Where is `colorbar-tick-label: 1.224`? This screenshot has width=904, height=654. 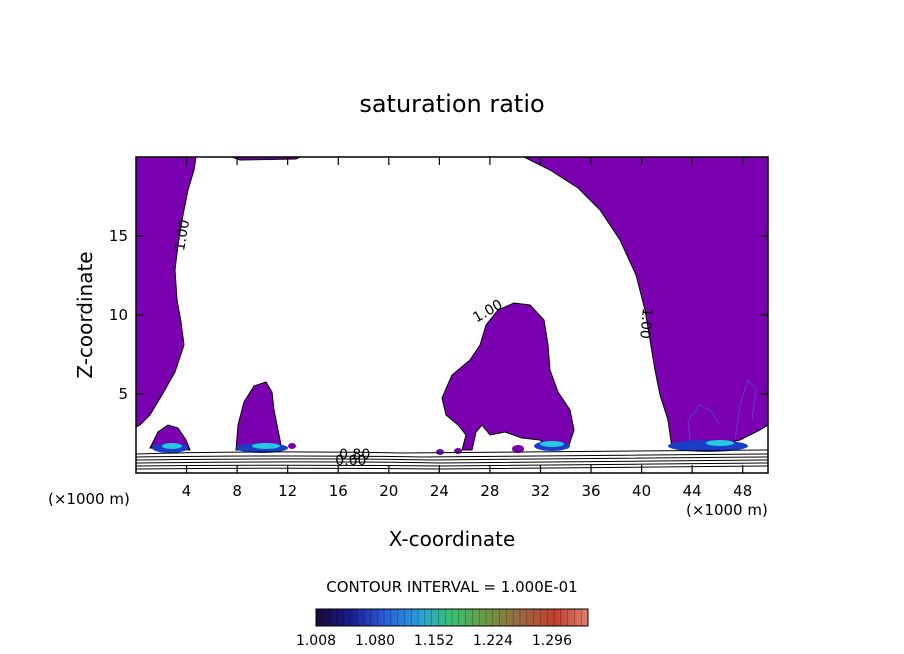
colorbar-tick-label: 1.224 is located at coordinates (493, 641).